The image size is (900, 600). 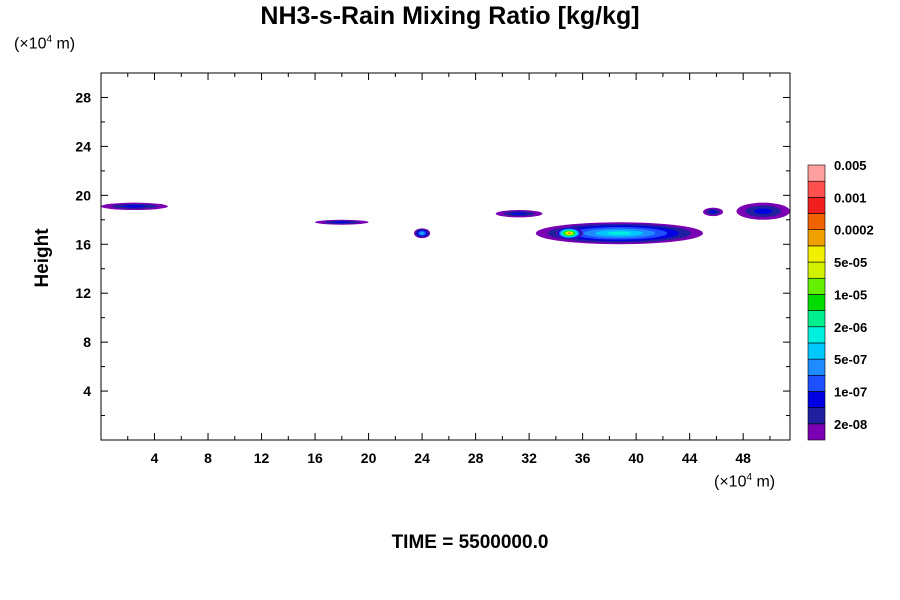 What do you see at coordinates (30, 44) in the screenshot?
I see `y-unit-prefix: (×10` at bounding box center [30, 44].